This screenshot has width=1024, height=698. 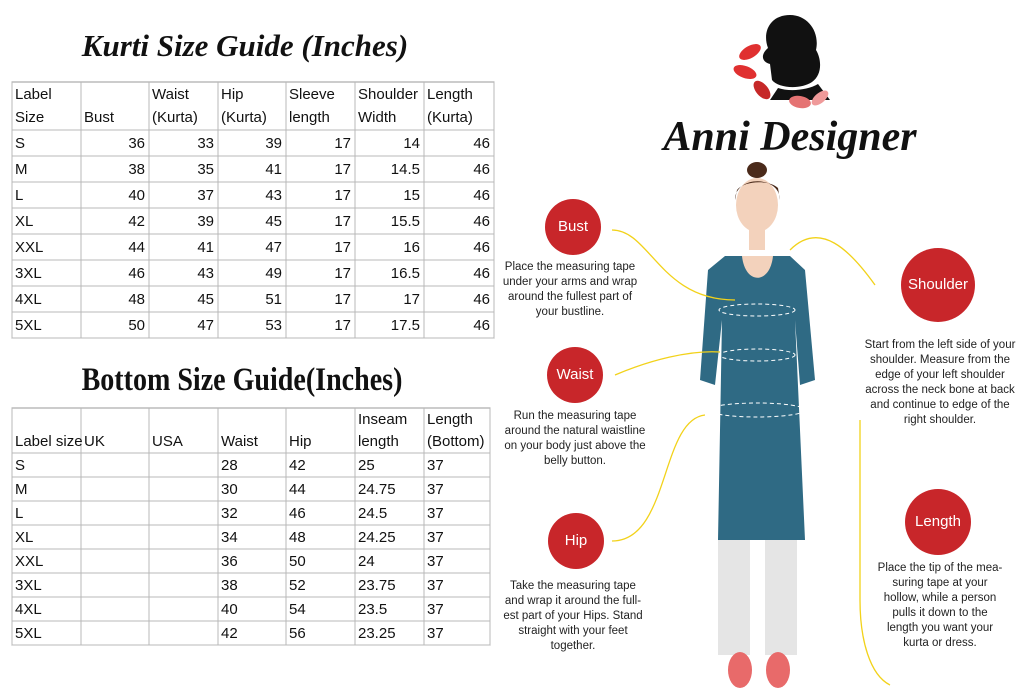 I want to click on table-cell: 14, so click(x=411, y=143).